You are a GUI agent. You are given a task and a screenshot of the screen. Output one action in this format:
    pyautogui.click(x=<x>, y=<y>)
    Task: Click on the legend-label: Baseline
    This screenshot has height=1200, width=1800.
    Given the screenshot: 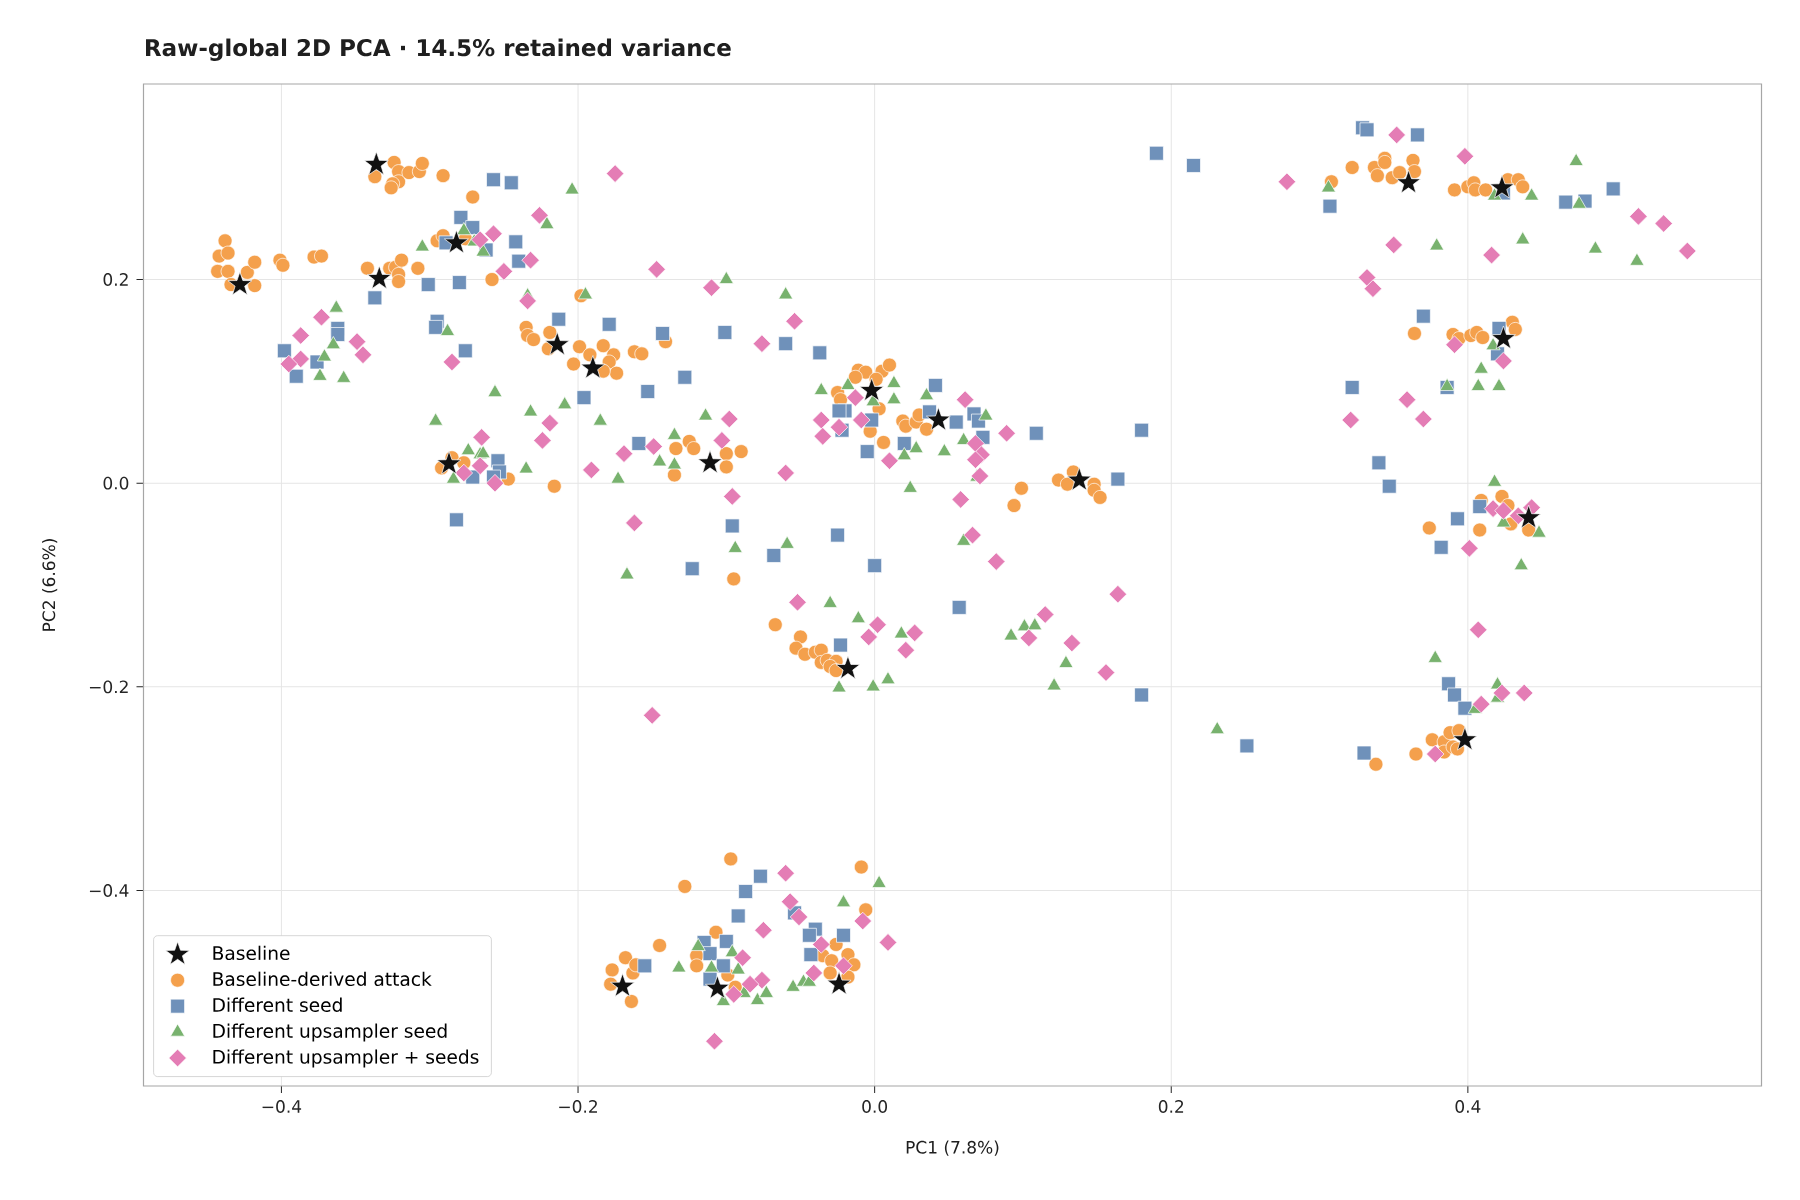 What is the action you would take?
    pyautogui.click(x=251, y=953)
    